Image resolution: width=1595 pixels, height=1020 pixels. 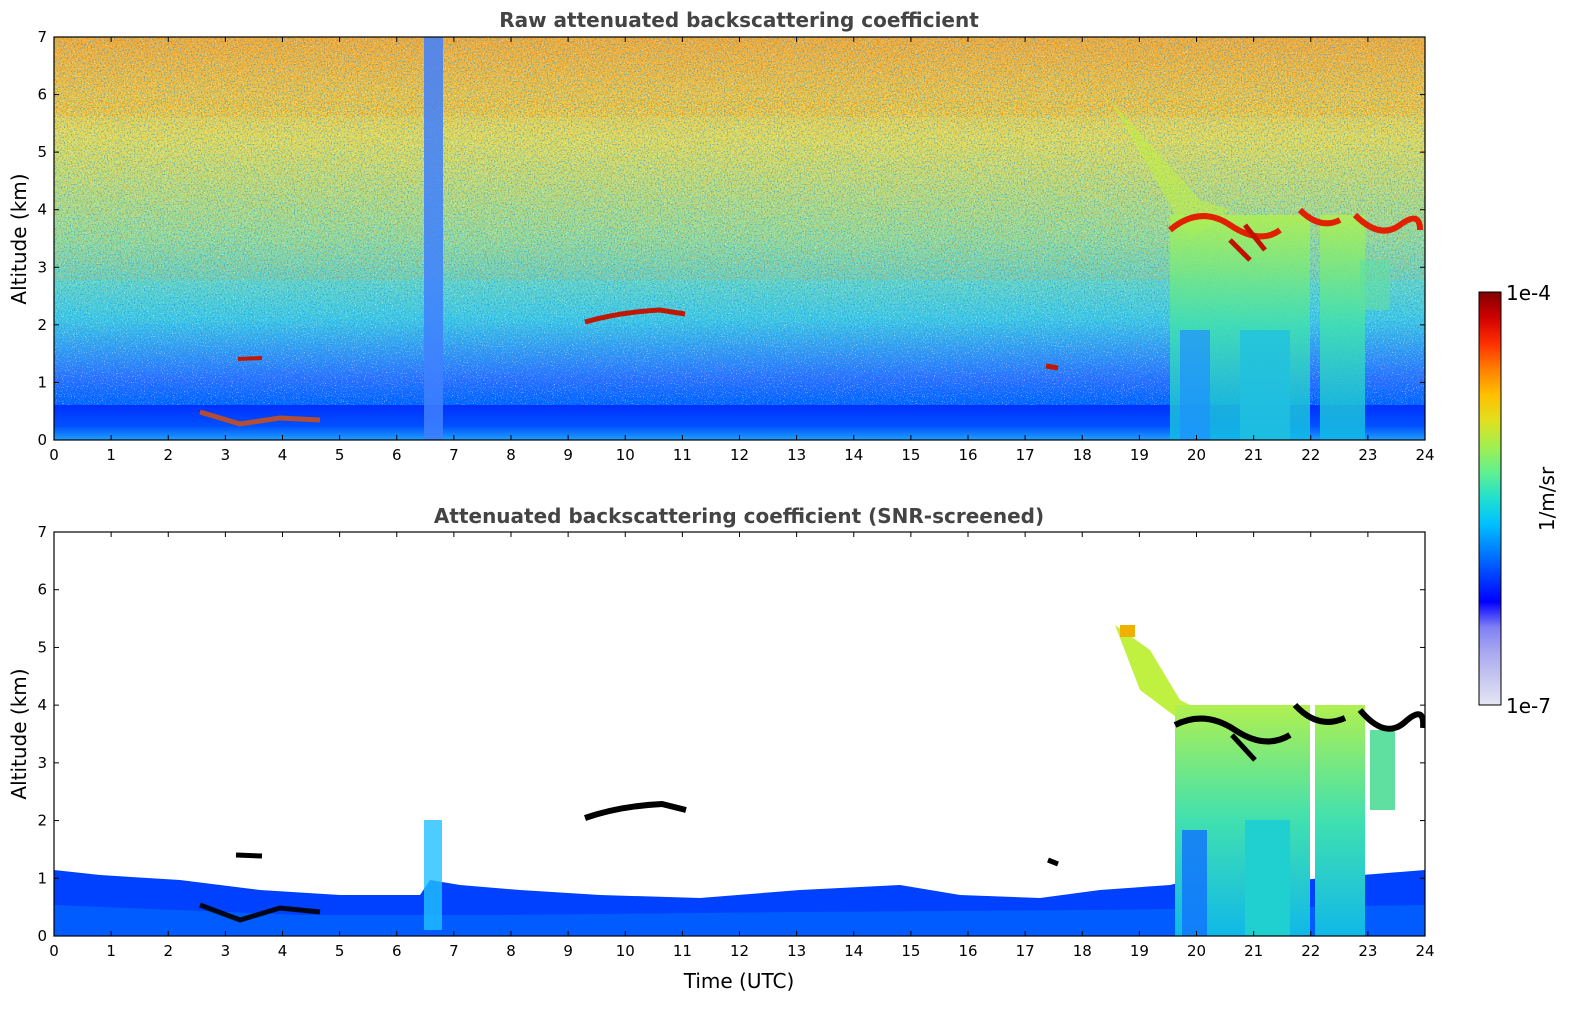 I want to click on clouds-screened, so click(x=629, y=865).